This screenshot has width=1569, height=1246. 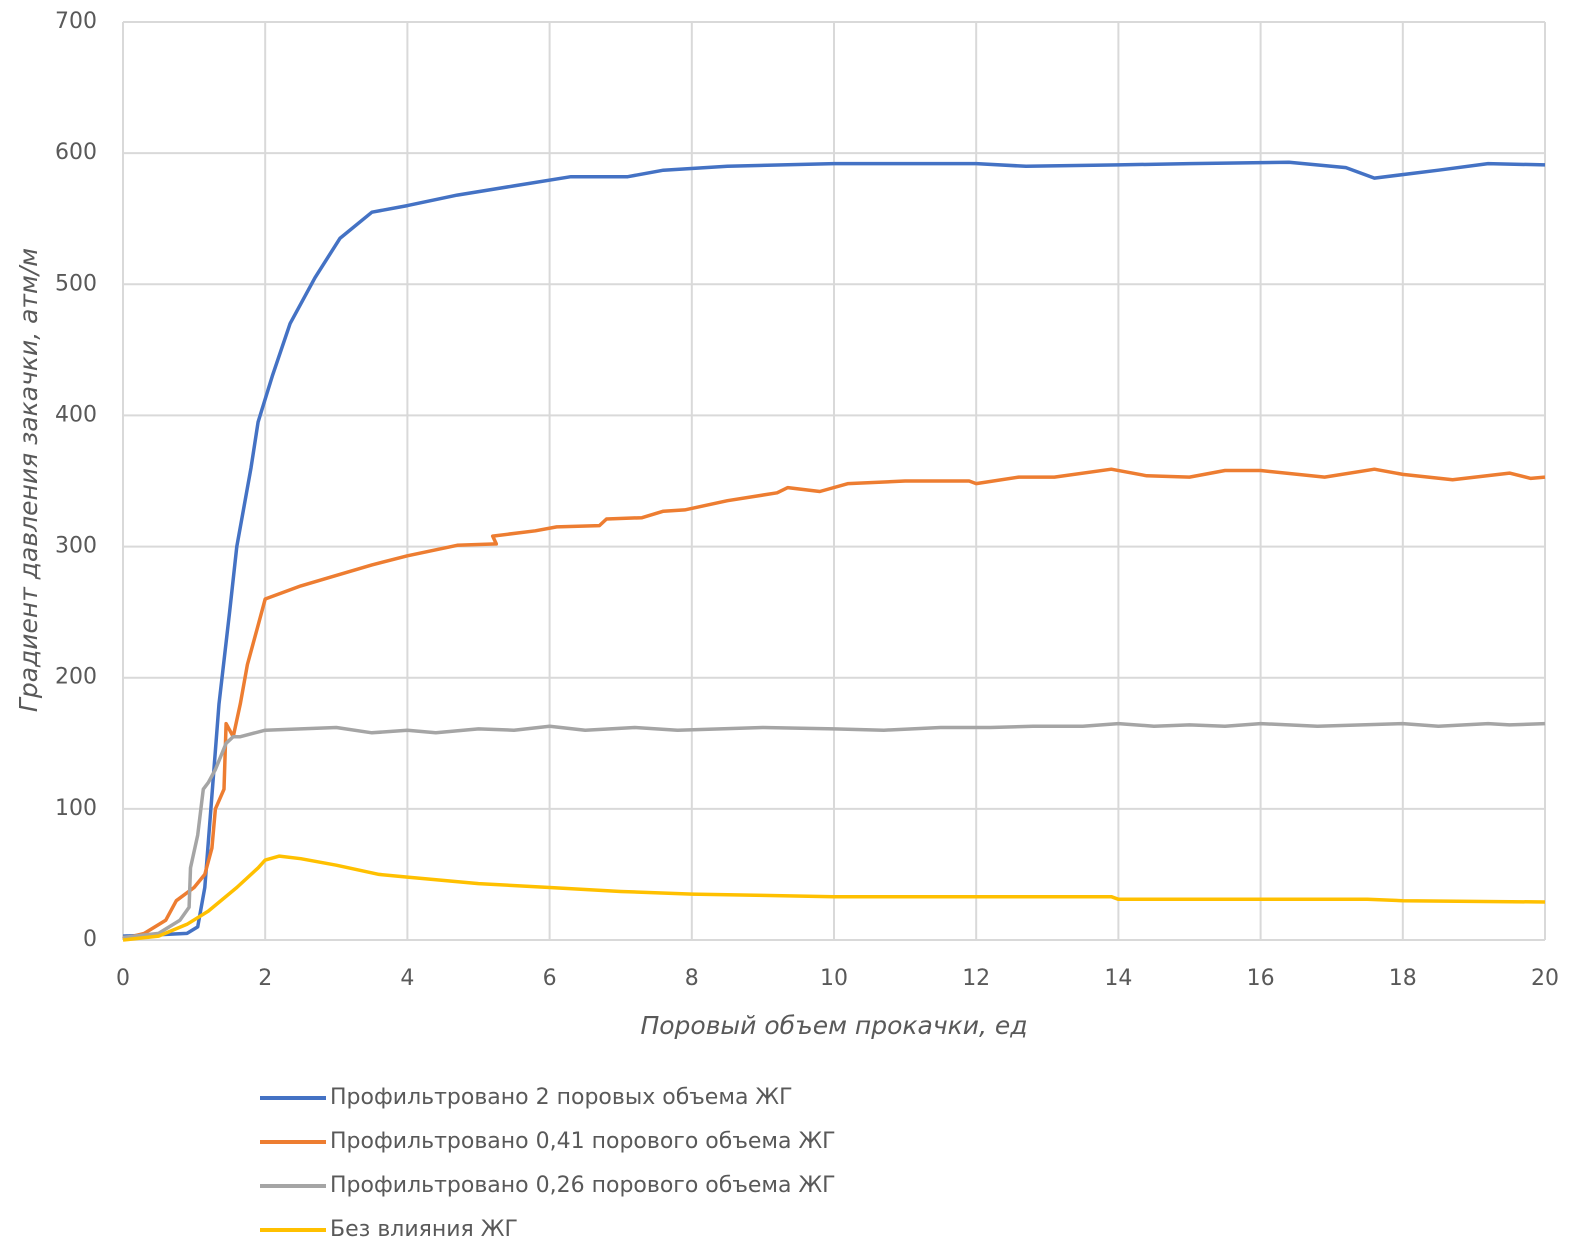 What do you see at coordinates (76, 808) in the screenshot?
I see `y-tick-label: 100` at bounding box center [76, 808].